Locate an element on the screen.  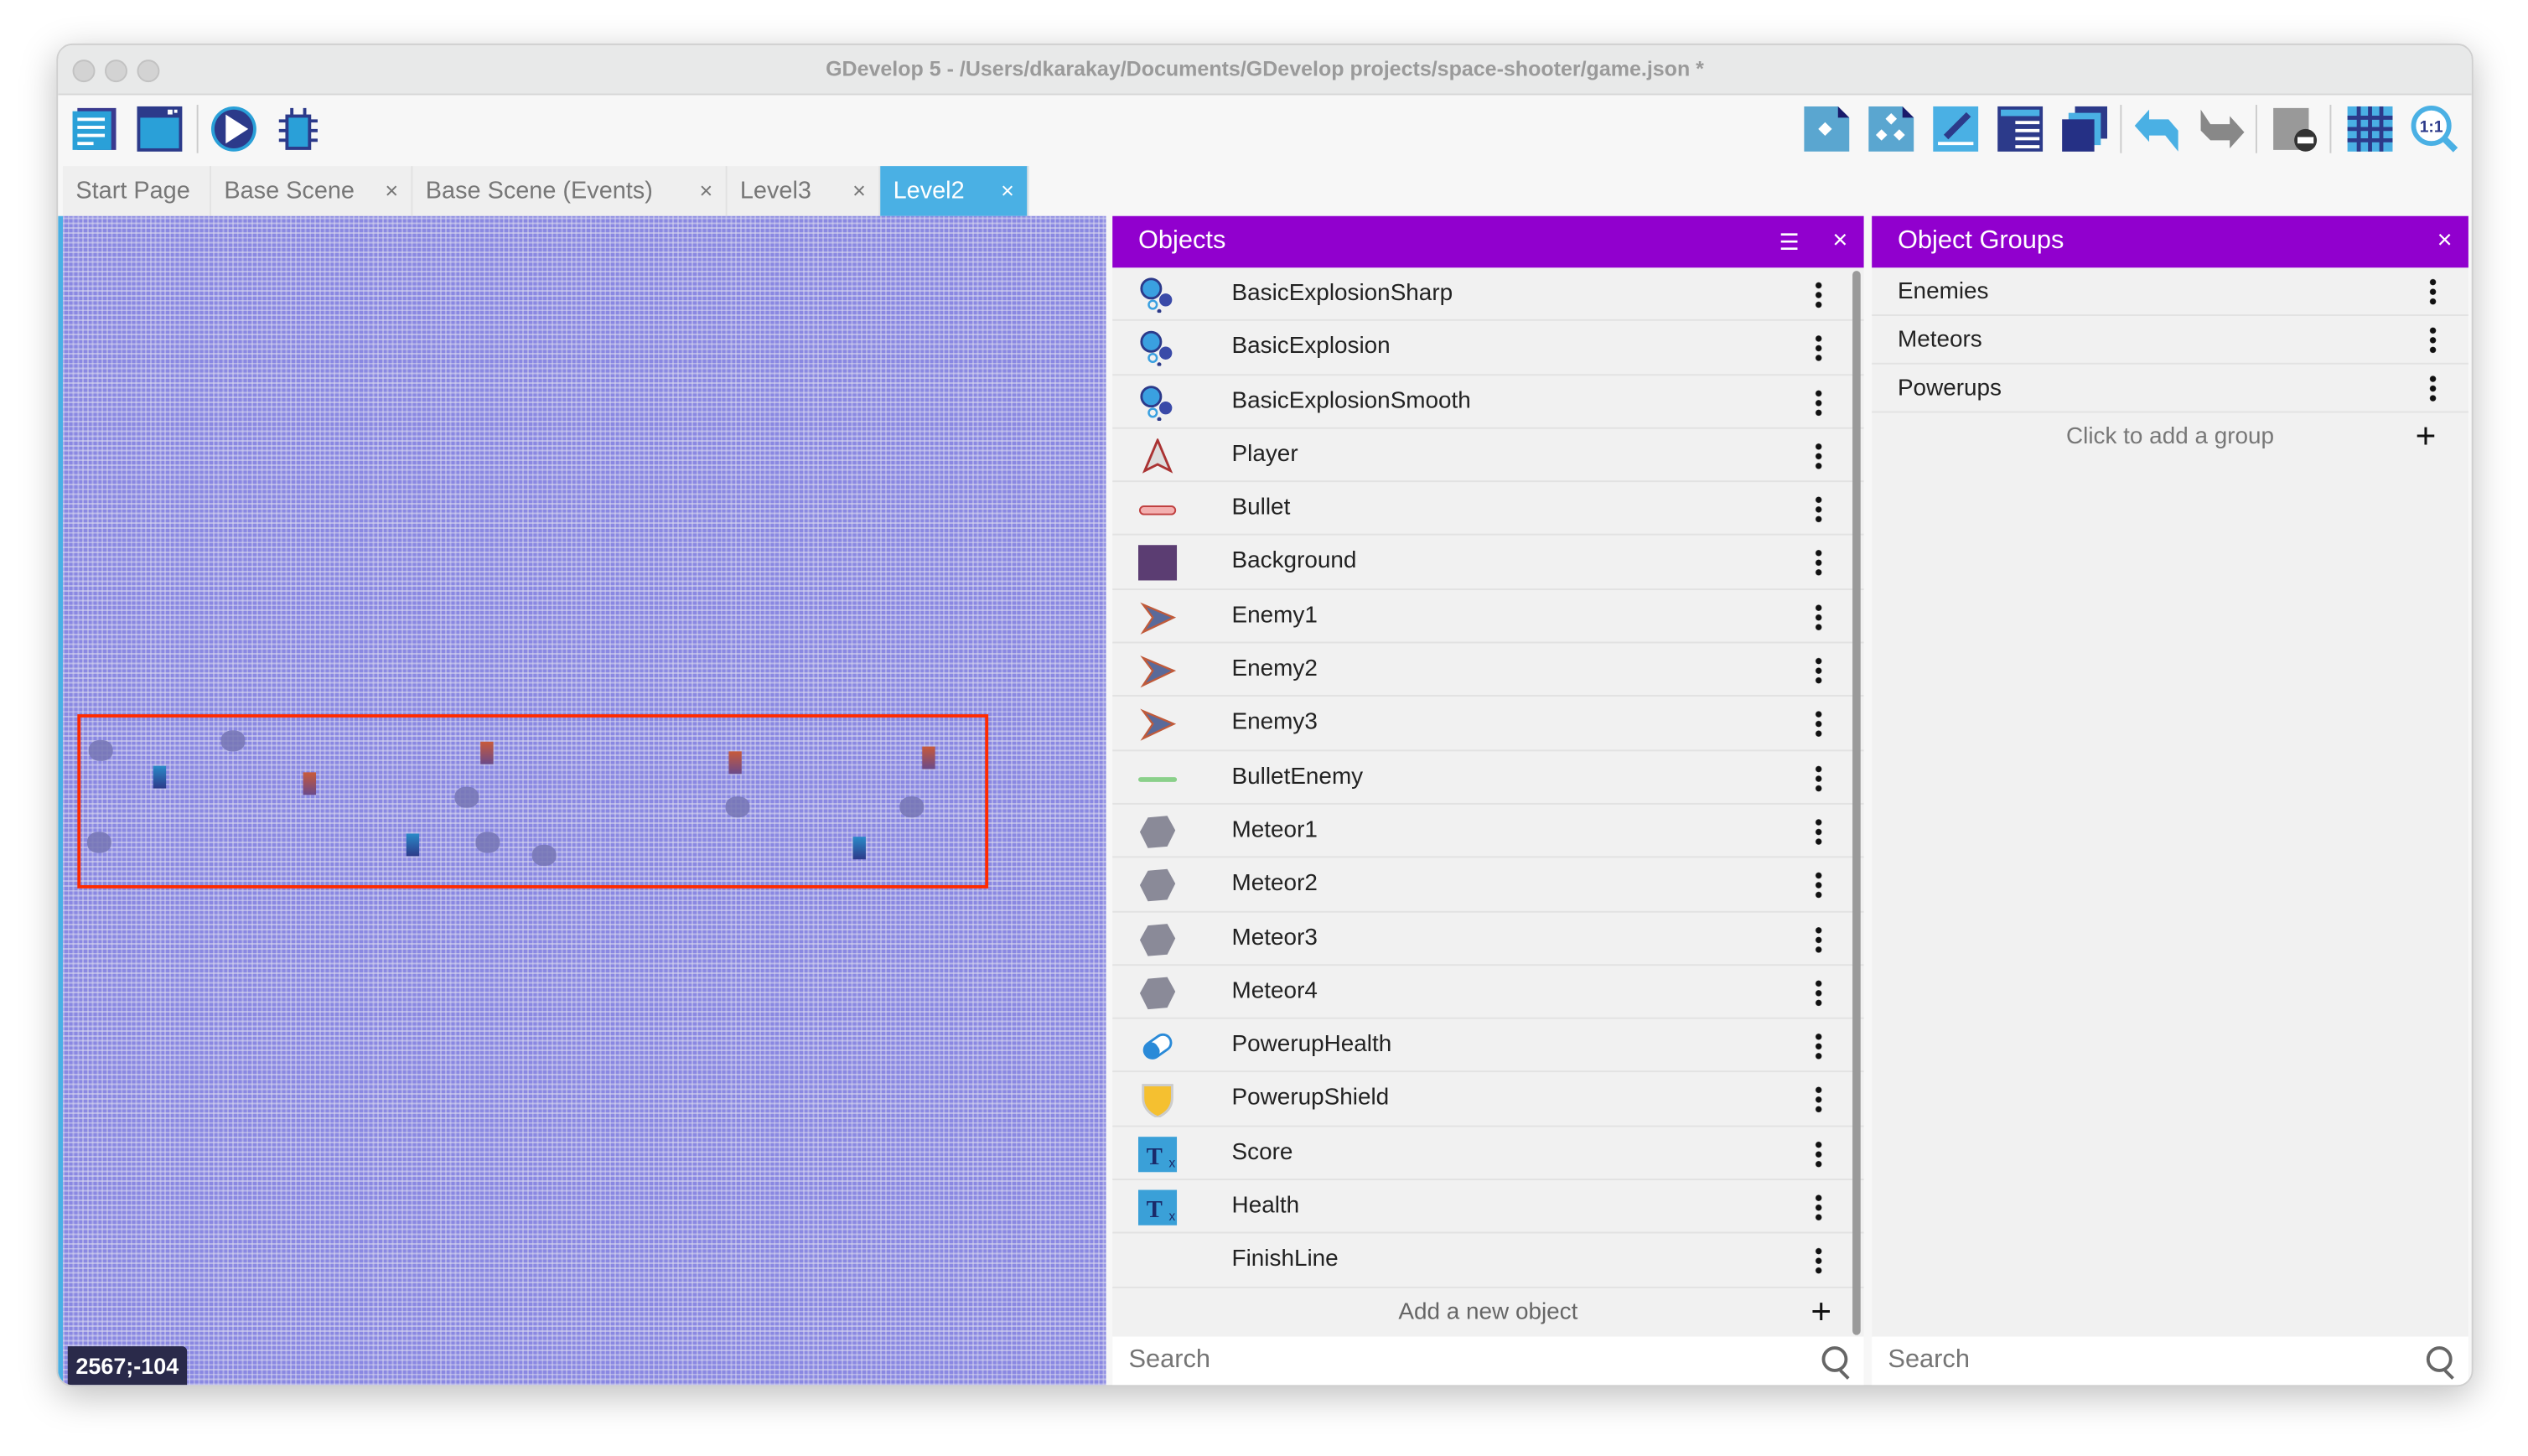
object-item: Meteor3 is located at coordinates (1488, 939).